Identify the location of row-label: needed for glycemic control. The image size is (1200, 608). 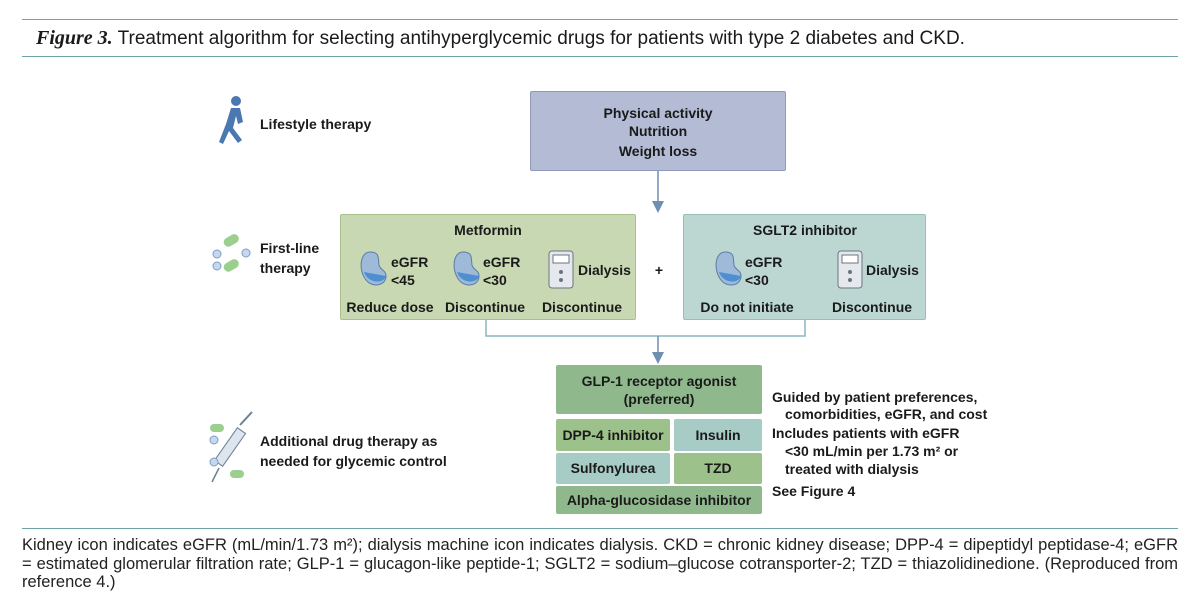
(353, 461).